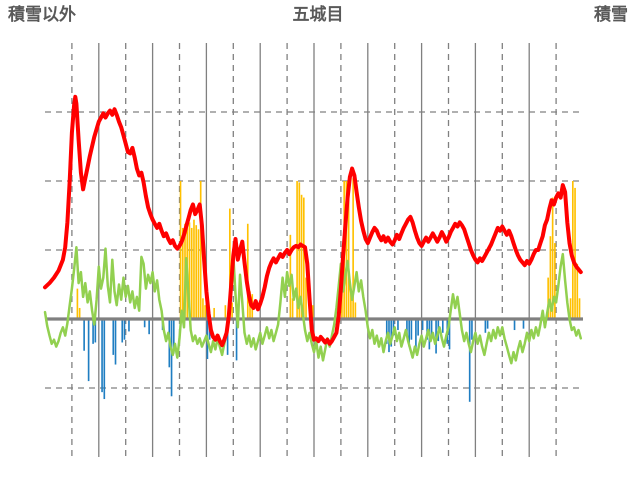  Describe the element at coordinates (318, 14) in the screenshot. I see `chart-title: 五城目` at that location.